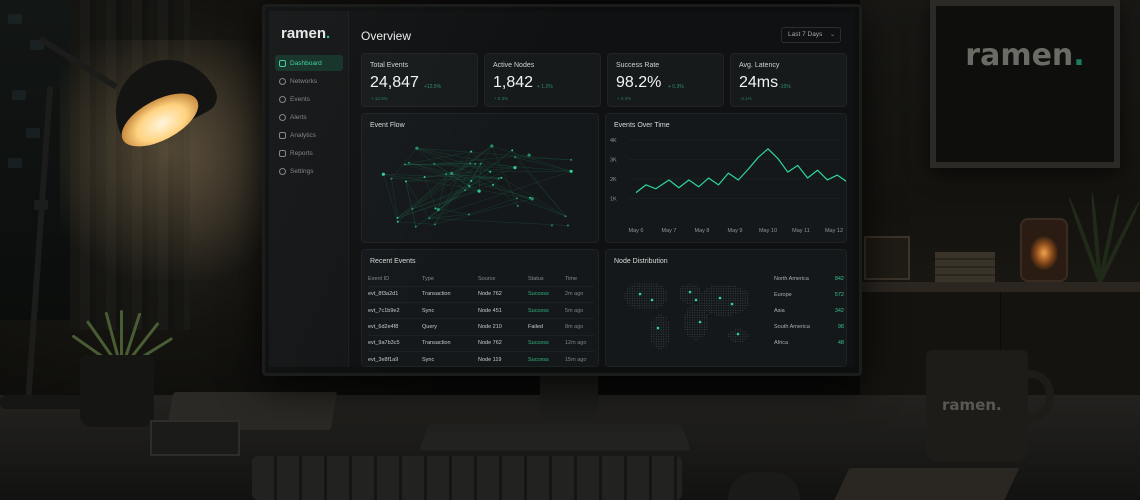 The height and width of the screenshot is (500, 1140). I want to click on brand-logo: ramen., so click(306, 33).